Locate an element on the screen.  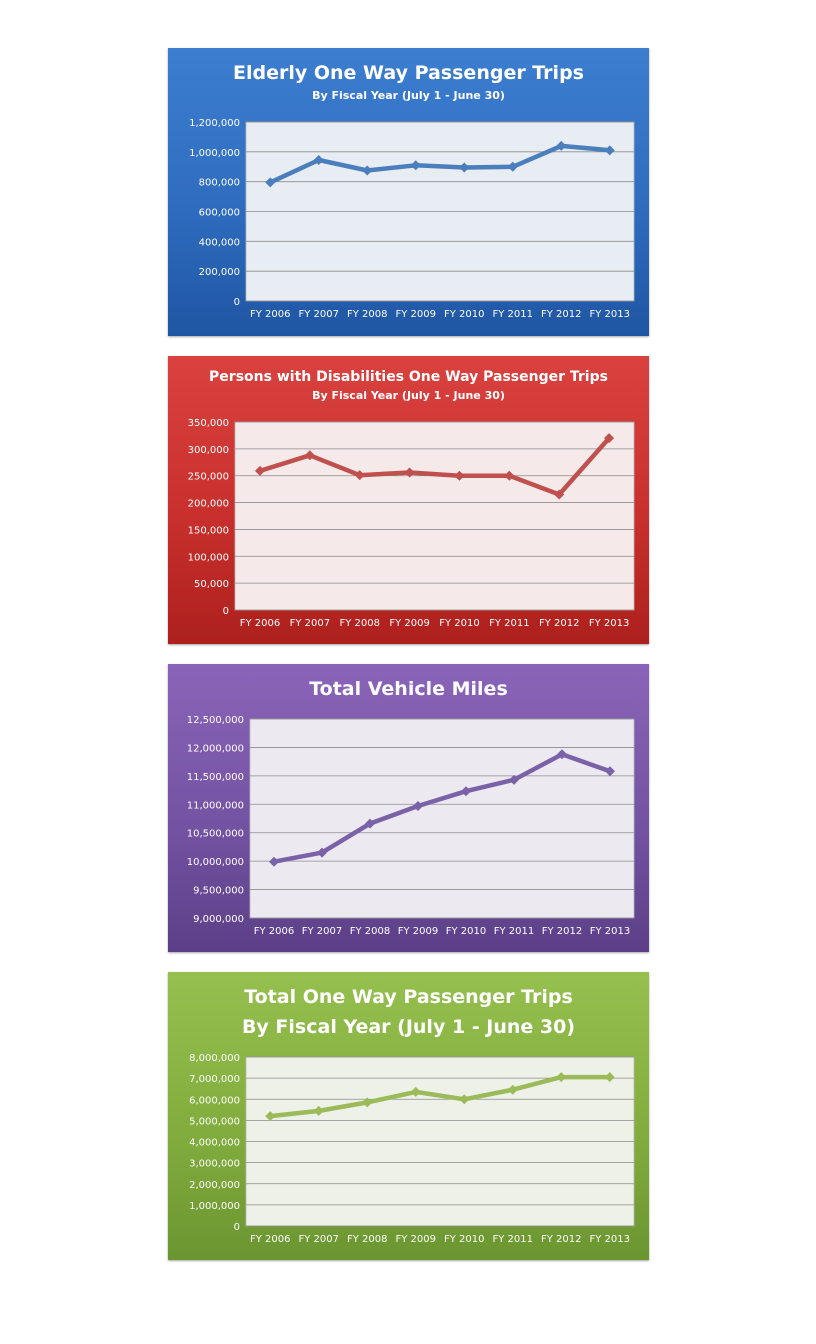
y-tick-label: 250,000 is located at coordinates (208, 477).